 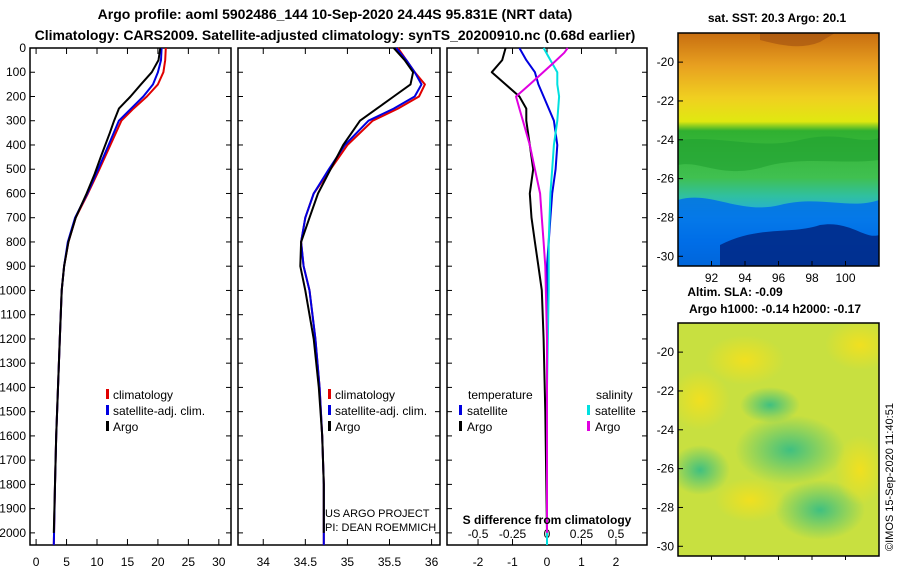 What do you see at coordinates (547, 520) in the screenshot?
I see `difference-xlabel: S difference from climatology` at bounding box center [547, 520].